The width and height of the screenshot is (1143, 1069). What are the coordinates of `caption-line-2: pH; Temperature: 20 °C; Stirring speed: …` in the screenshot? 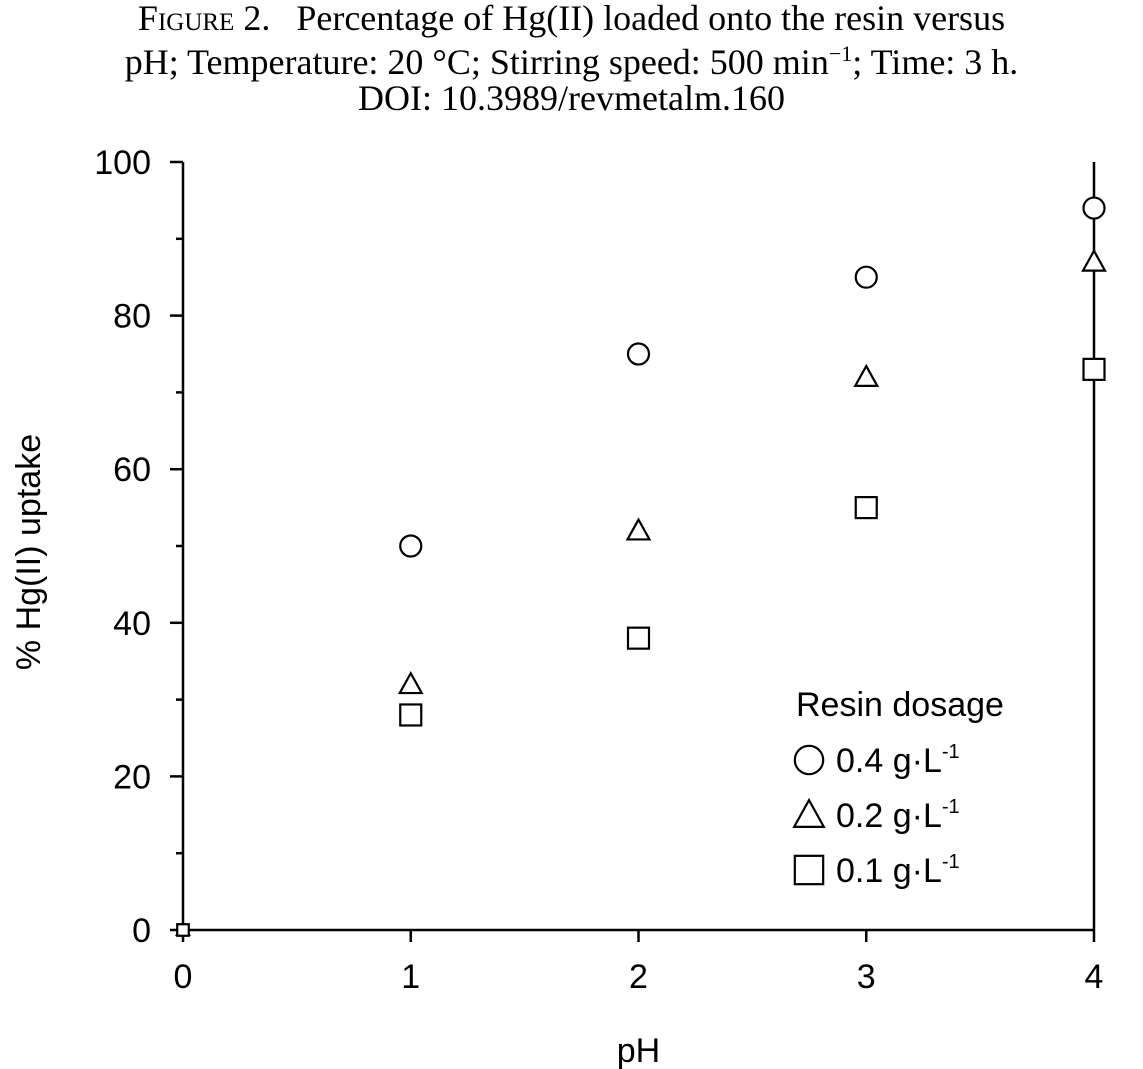 It's located at (571, 58).